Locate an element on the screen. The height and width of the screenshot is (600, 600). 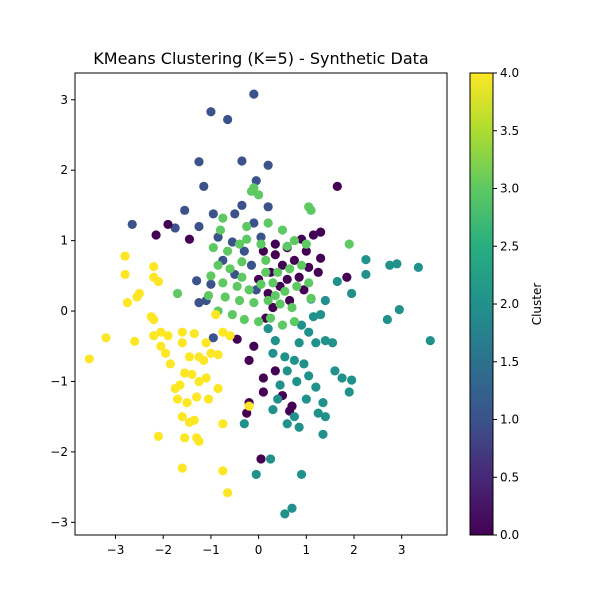
x-tick-label: −1 is located at coordinates (211, 550).